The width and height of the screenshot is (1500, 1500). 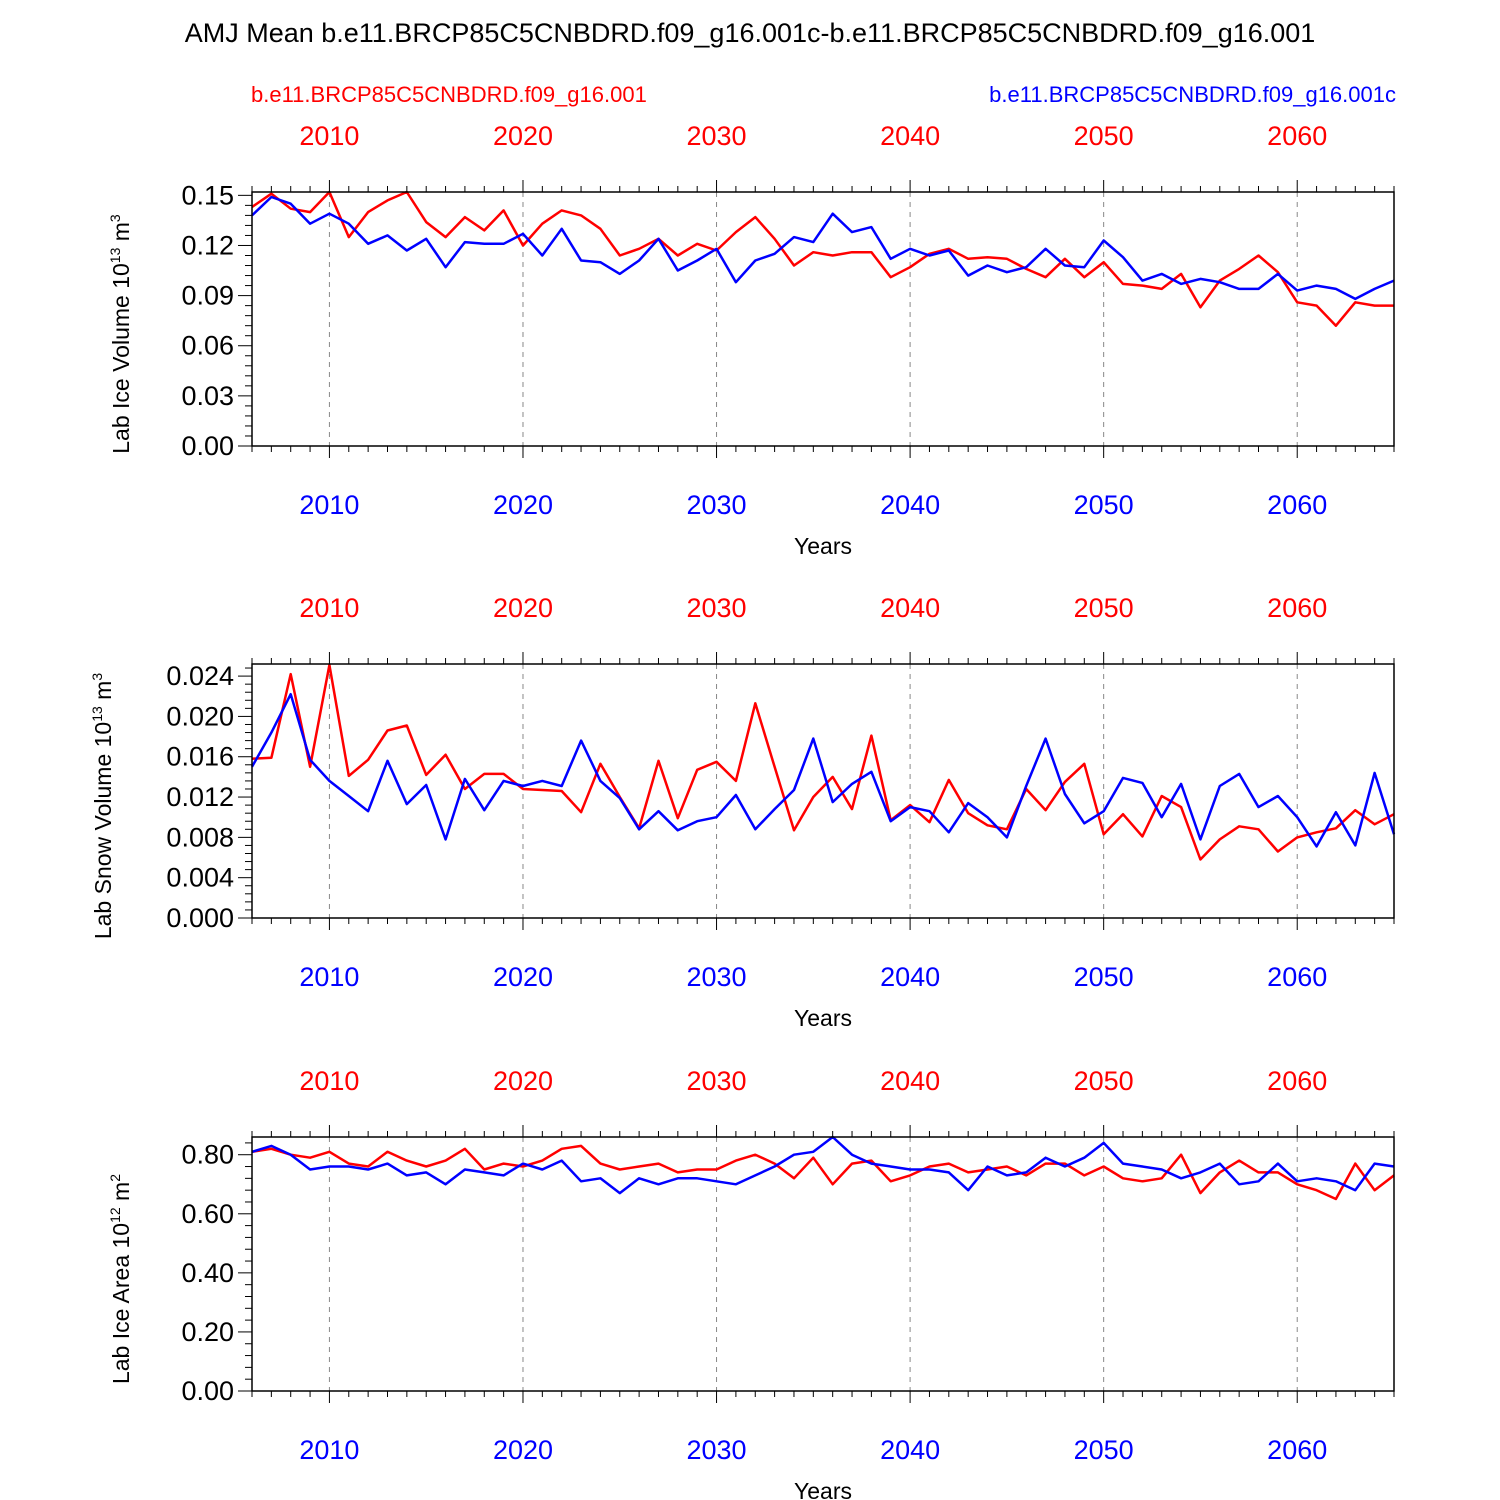 I want to click on y-tick-label: 0.09, so click(x=207, y=296).